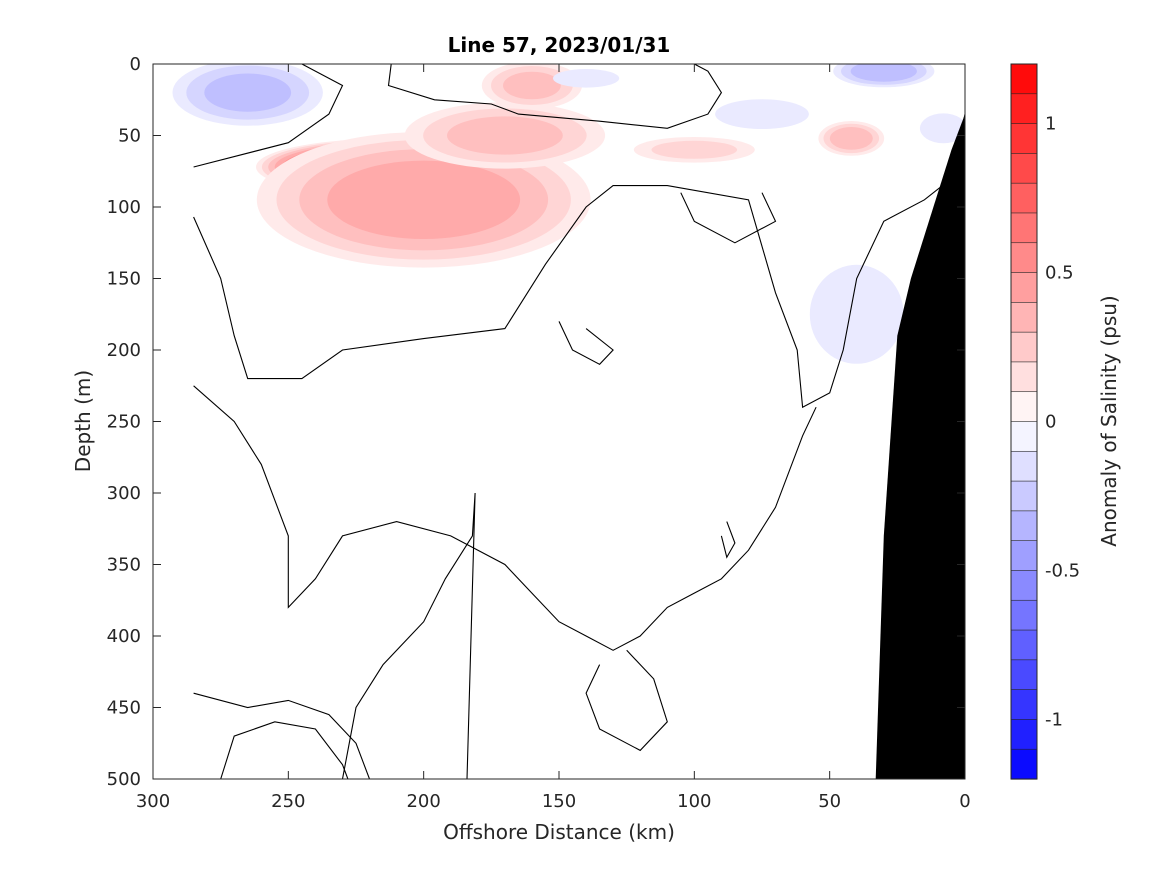 This screenshot has width=1167, height=875. What do you see at coordinates (288, 801) in the screenshot?
I see `x-tick-label: 250` at bounding box center [288, 801].